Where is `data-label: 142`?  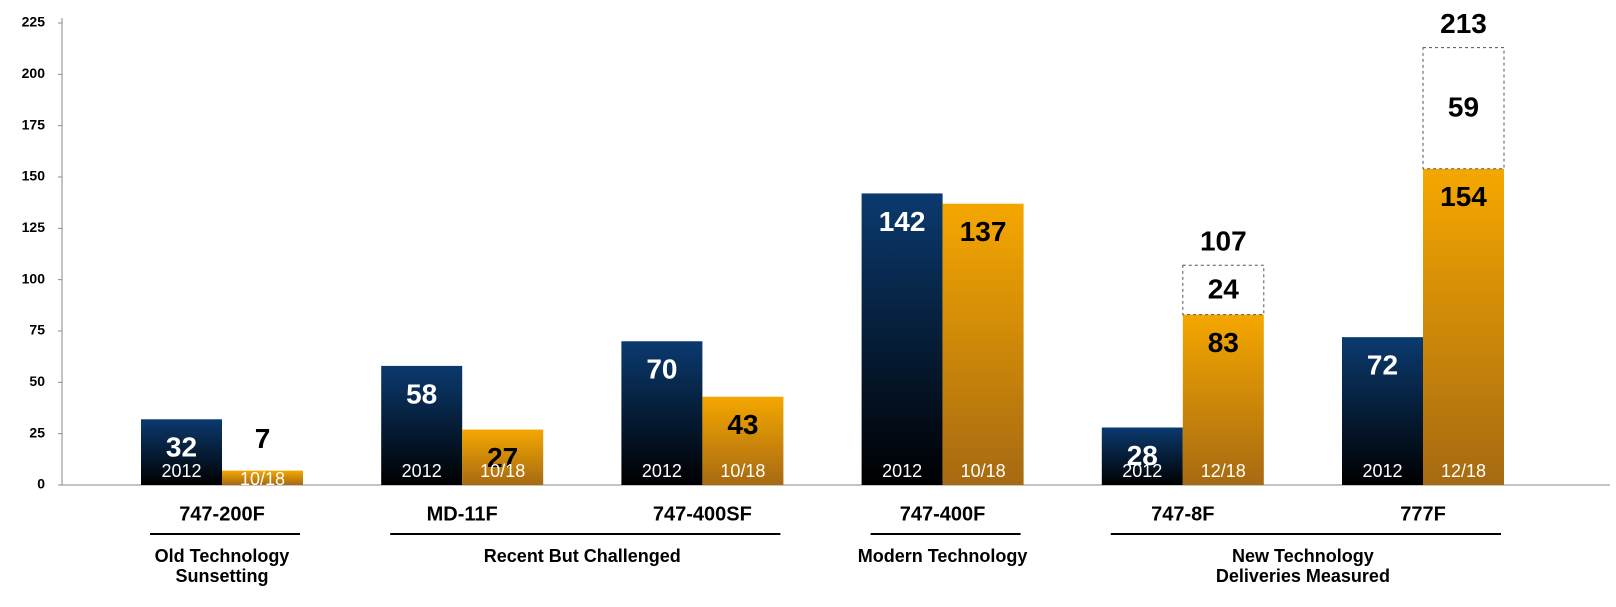
data-label: 142 is located at coordinates (902, 221).